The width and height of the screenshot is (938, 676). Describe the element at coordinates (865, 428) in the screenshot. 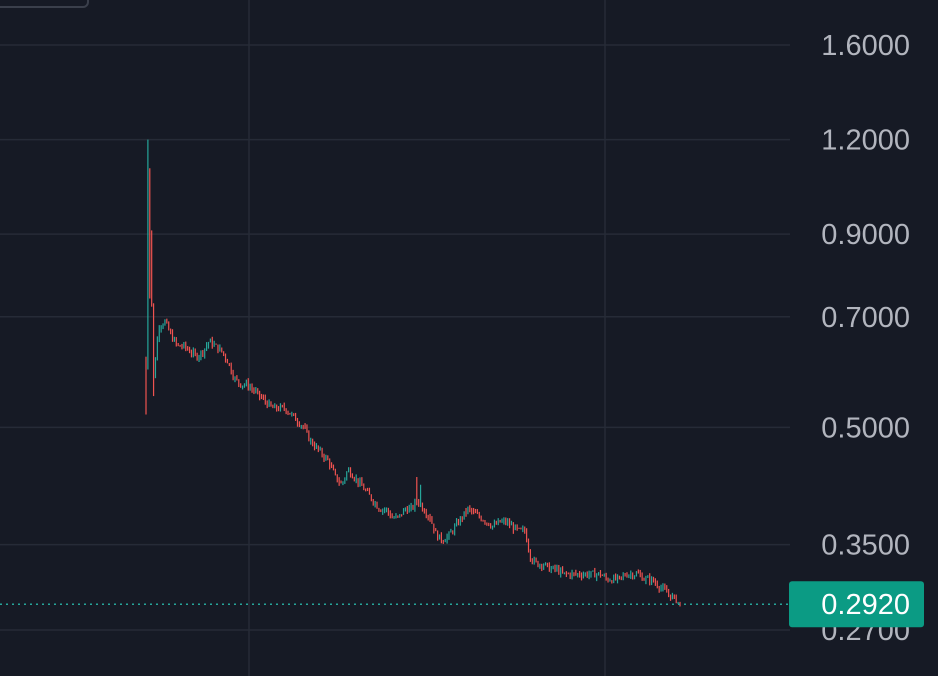

I see `y-tick-label-4: 0.5000` at that location.